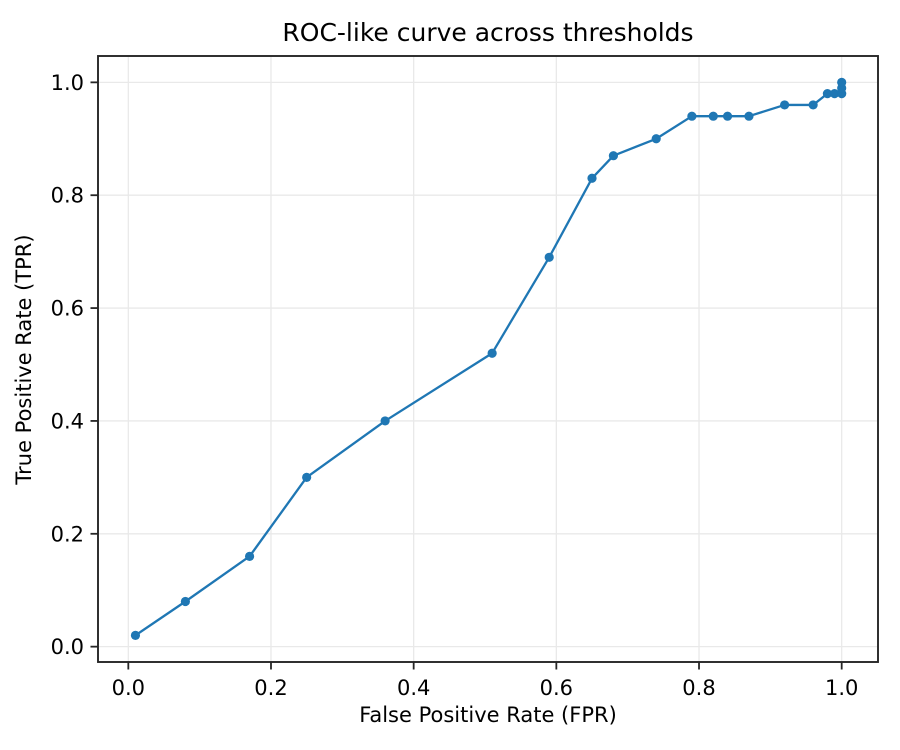 The image size is (900, 750). I want to click on x-tick-label: 0.8, so click(698, 688).